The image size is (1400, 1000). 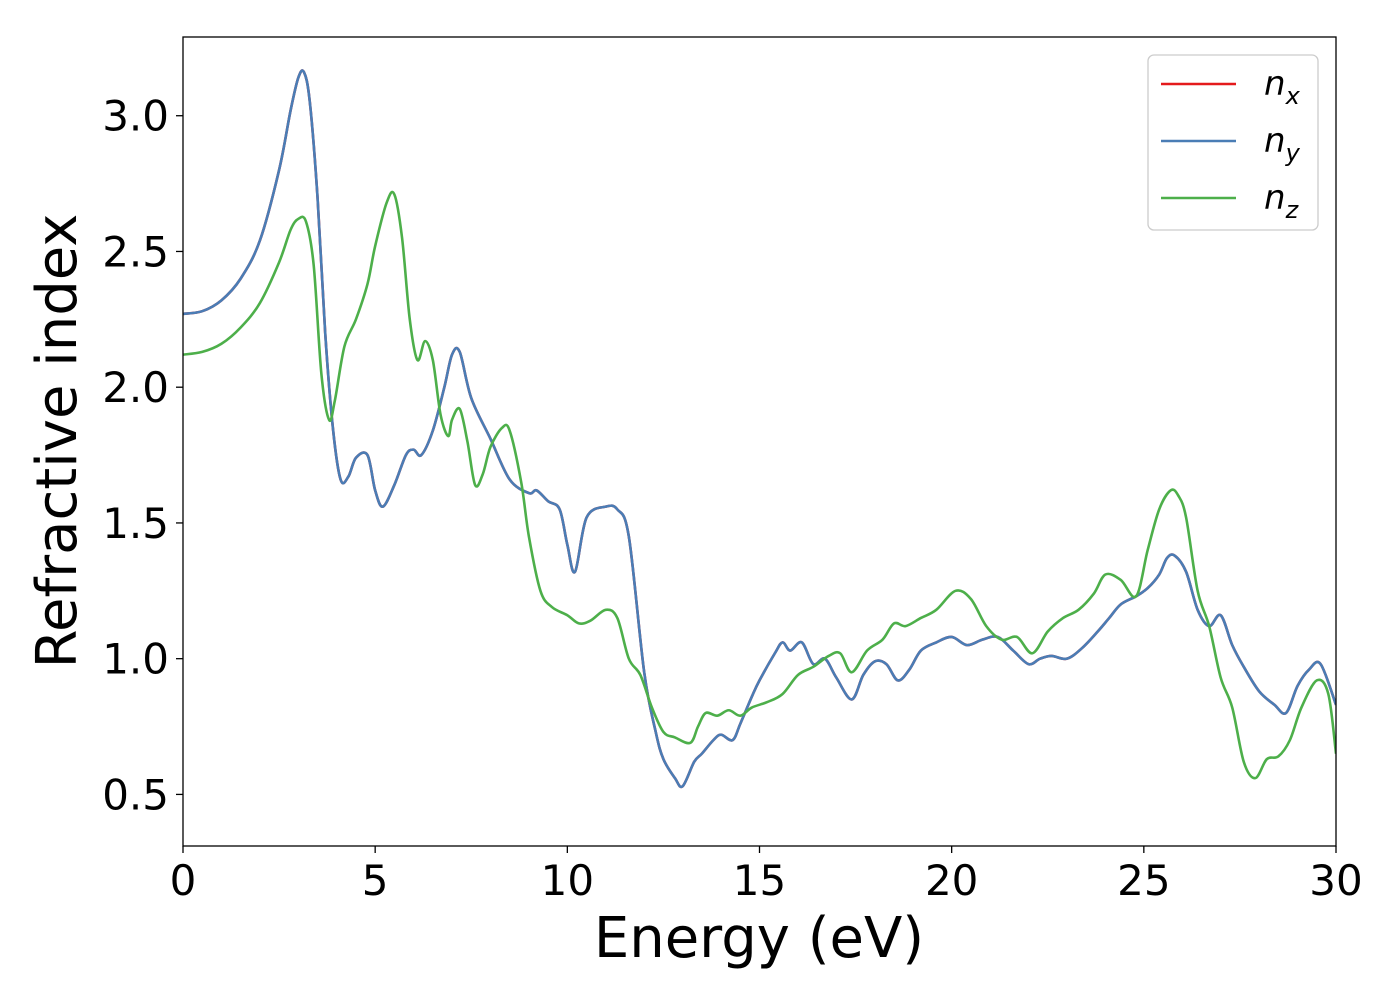 I want to click on y-tick-label: 0.5, so click(x=135, y=794).